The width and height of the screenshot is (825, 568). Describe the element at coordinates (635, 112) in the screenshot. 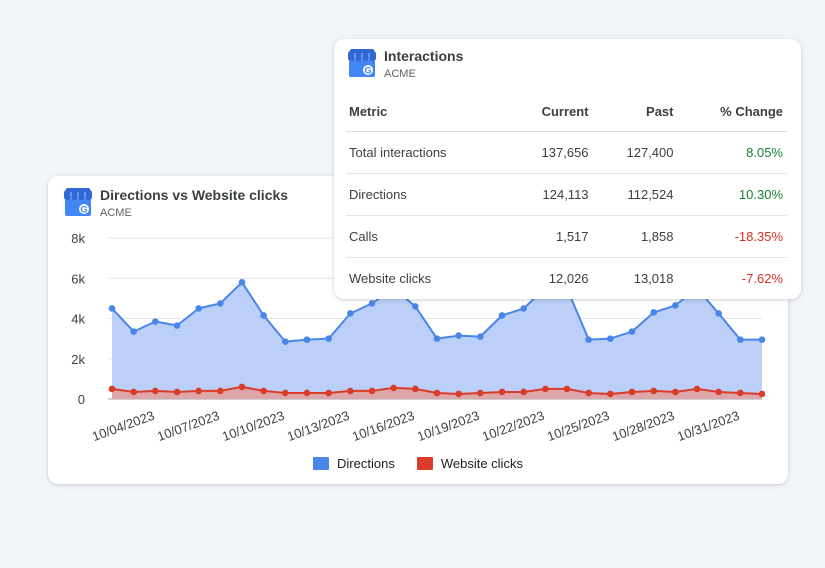

I see `column-header-past: Past` at that location.